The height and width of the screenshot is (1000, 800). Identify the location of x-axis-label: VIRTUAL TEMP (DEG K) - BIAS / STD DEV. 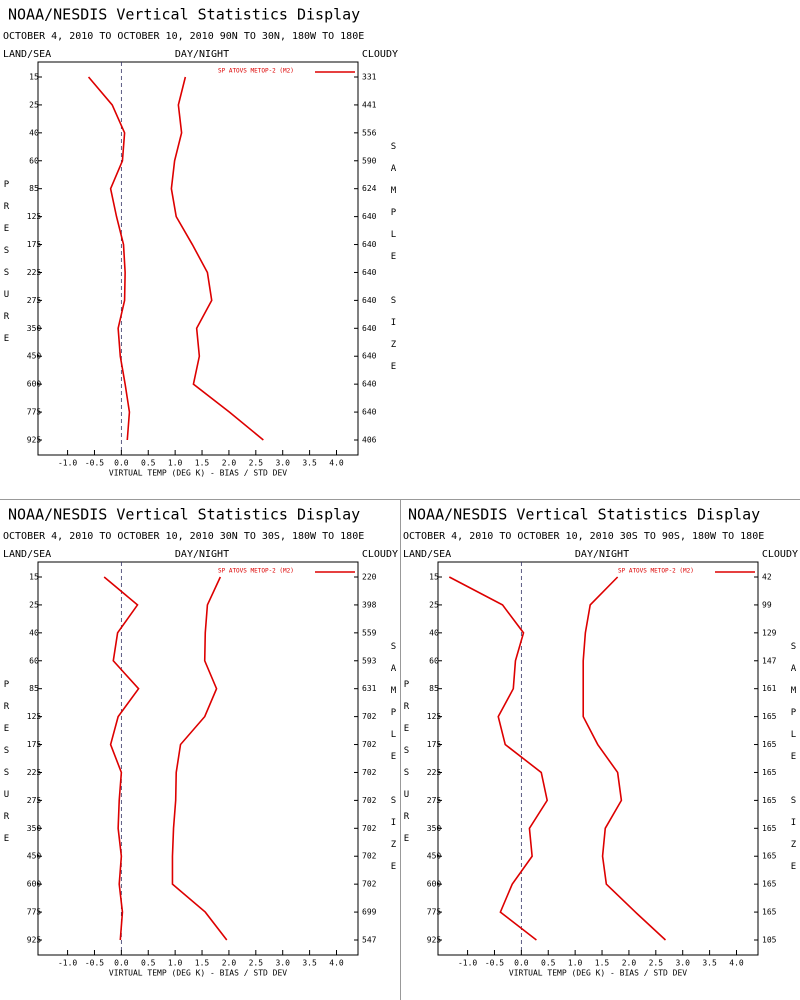
(198, 473).